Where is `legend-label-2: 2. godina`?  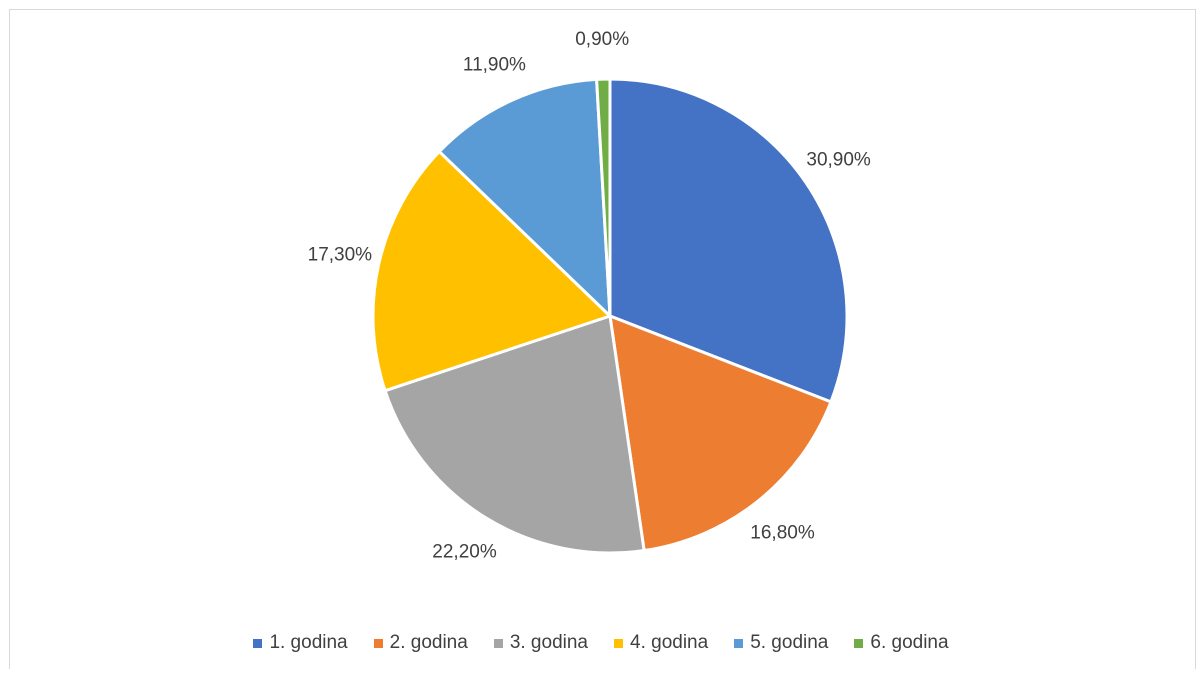
legend-label-2: 2. godina is located at coordinates (428, 642).